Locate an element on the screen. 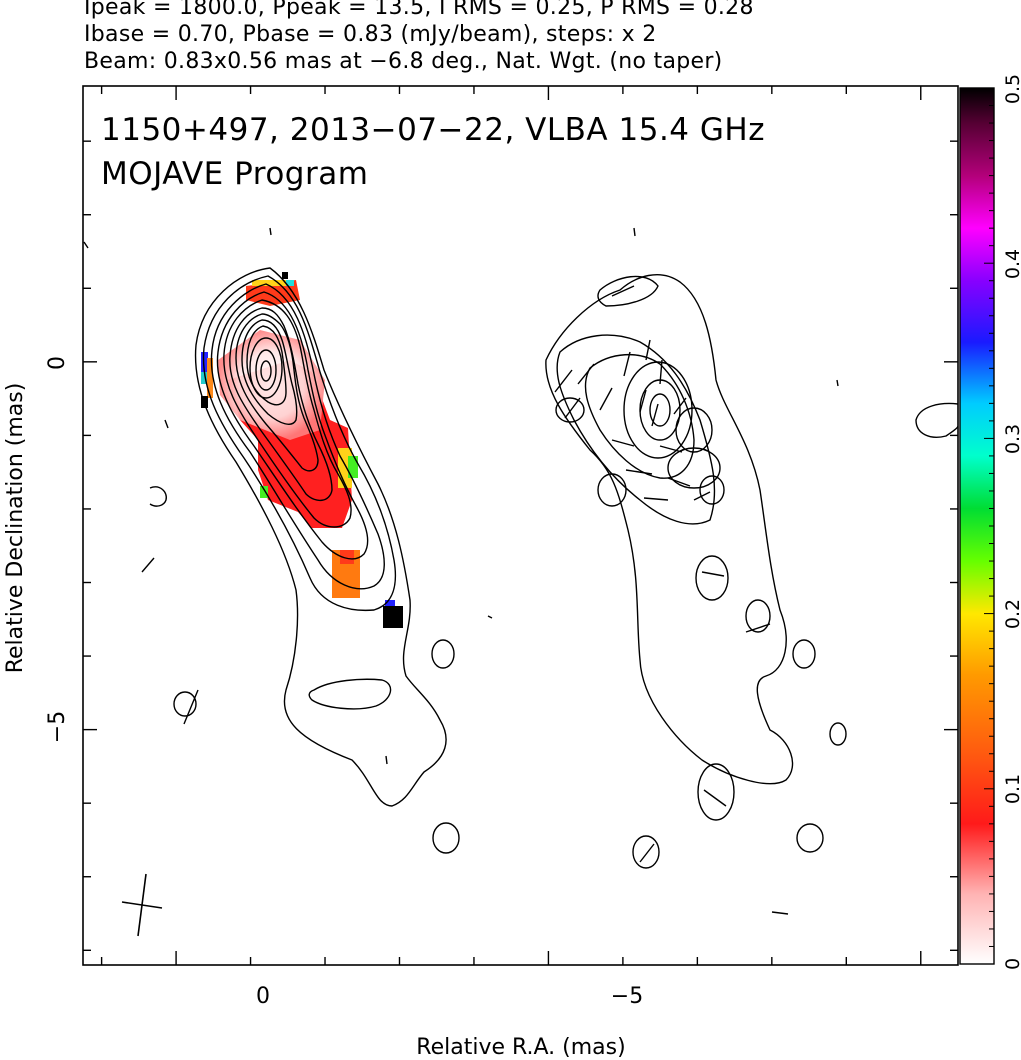 The width and height of the screenshot is (1021, 1060). colorbar-ticks is located at coordinates (989, 526).